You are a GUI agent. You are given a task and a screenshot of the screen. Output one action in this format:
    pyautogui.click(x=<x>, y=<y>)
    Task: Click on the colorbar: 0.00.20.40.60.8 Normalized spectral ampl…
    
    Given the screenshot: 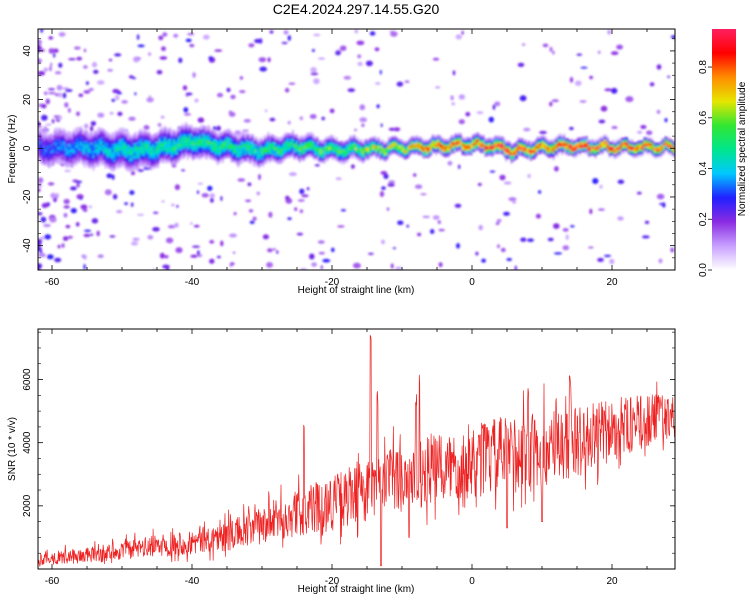 What is the action you would take?
    pyautogui.click(x=723, y=153)
    